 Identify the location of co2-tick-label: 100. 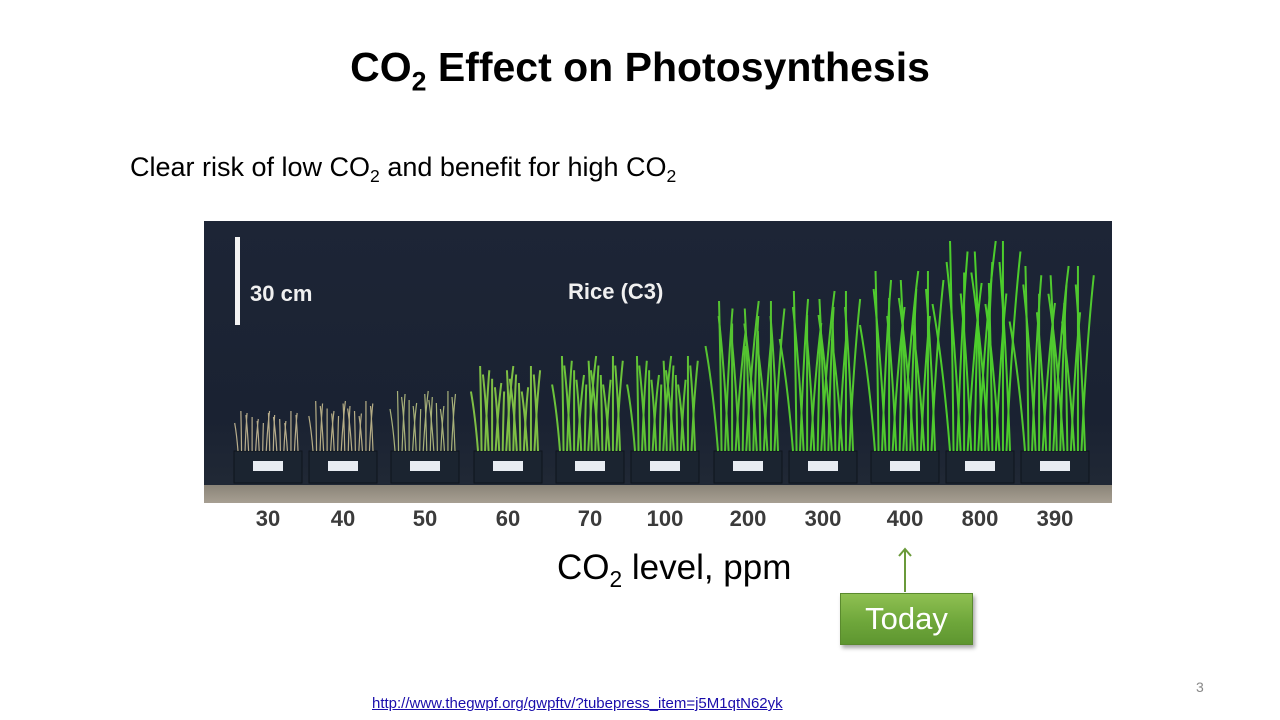
(665, 518).